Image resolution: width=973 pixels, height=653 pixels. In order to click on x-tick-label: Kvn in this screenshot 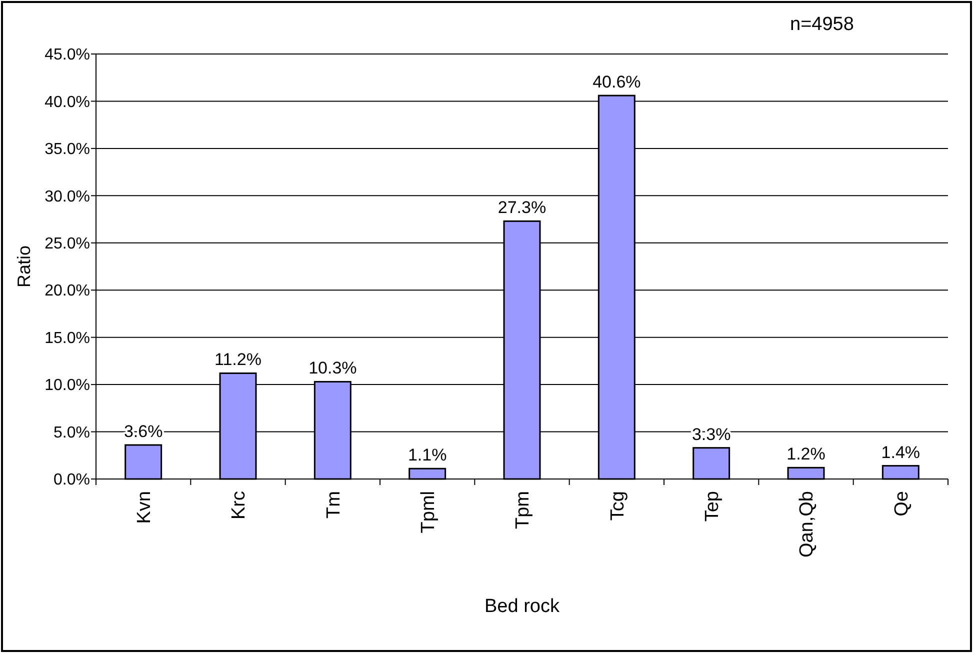, I will do `click(144, 507)`.